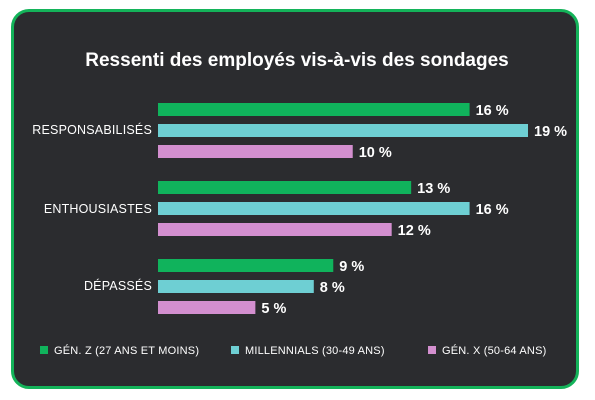 Image resolution: width=595 pixels, height=400 pixels. What do you see at coordinates (332, 288) in the screenshot?
I see `data-label: 8 %` at bounding box center [332, 288].